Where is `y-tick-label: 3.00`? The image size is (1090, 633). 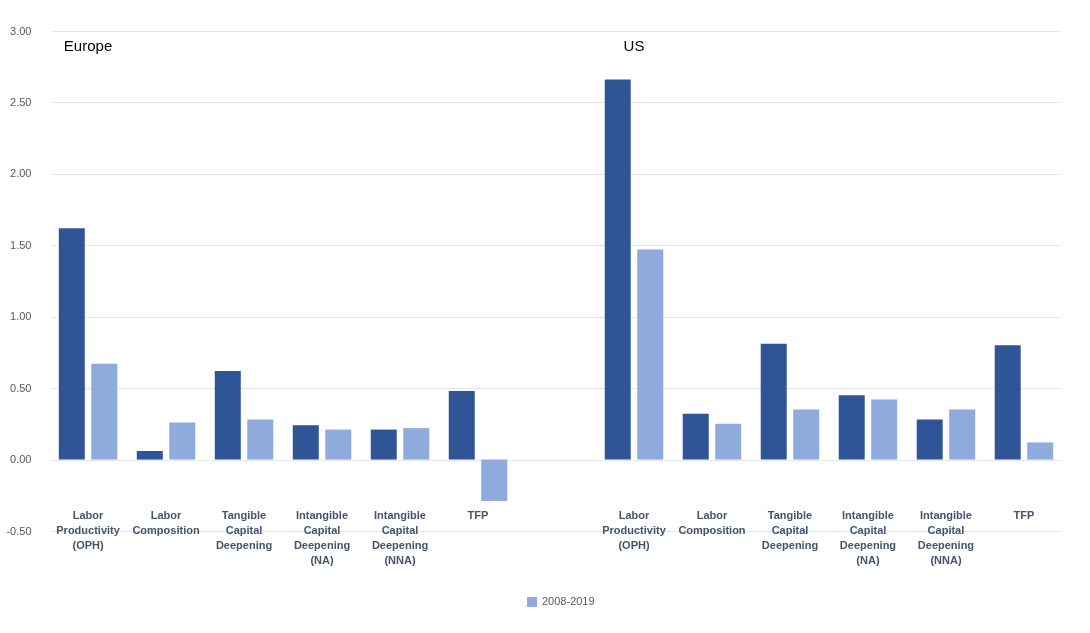 y-tick-label: 3.00 is located at coordinates (21, 30).